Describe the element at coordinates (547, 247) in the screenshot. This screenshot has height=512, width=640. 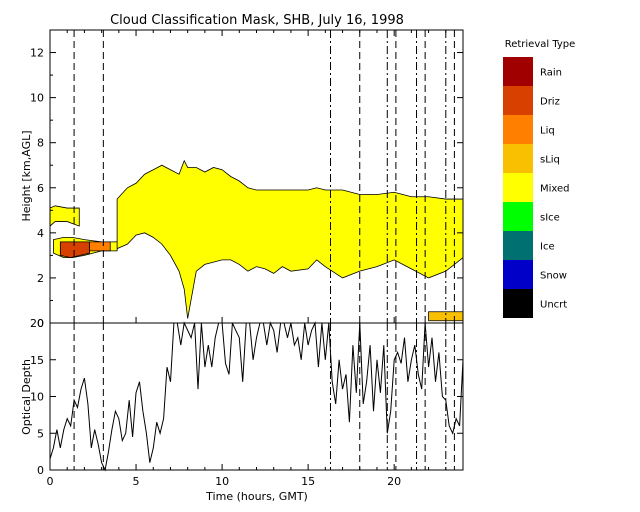
I see `legend-label-ice: Ice` at that location.